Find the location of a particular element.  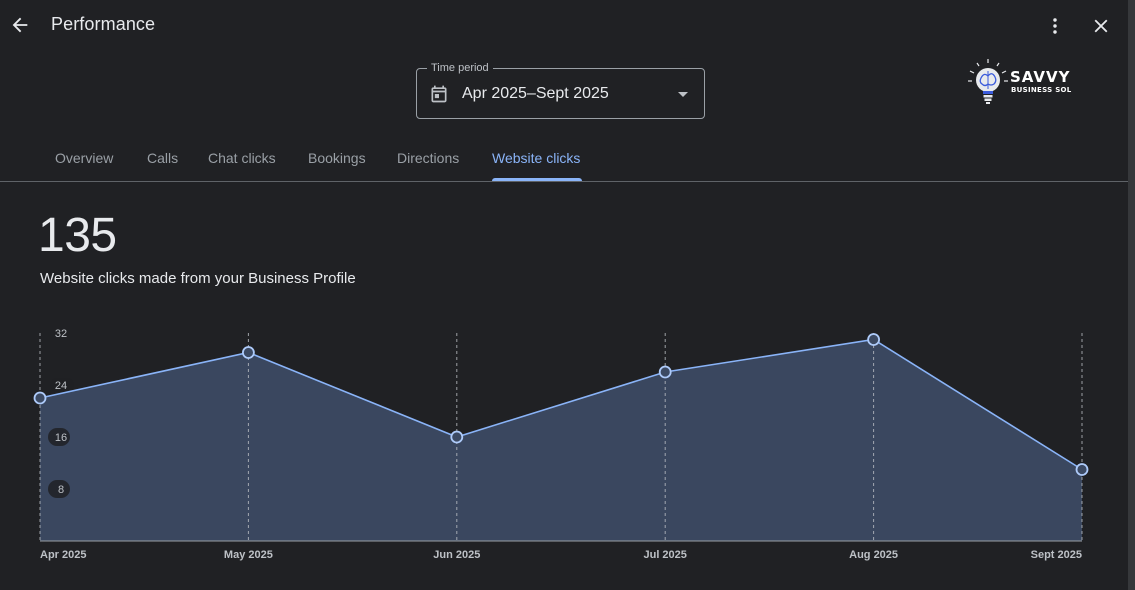

back-button is located at coordinates (20, 25).